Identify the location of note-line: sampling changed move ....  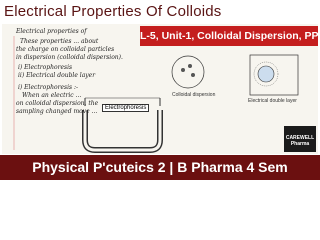
(57, 111).